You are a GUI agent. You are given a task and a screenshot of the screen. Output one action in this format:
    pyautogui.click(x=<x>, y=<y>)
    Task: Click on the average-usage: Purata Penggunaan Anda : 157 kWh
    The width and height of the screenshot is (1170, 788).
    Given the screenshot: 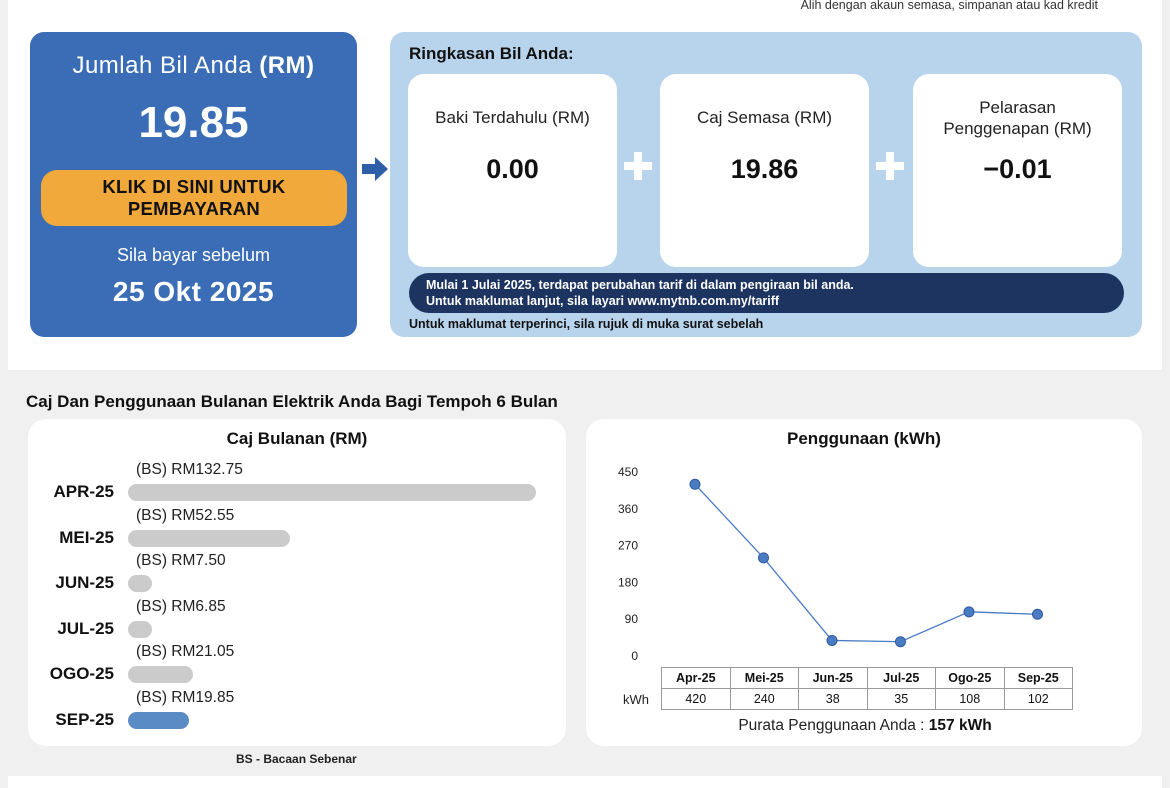 What is the action you would take?
    pyautogui.click(x=864, y=726)
    